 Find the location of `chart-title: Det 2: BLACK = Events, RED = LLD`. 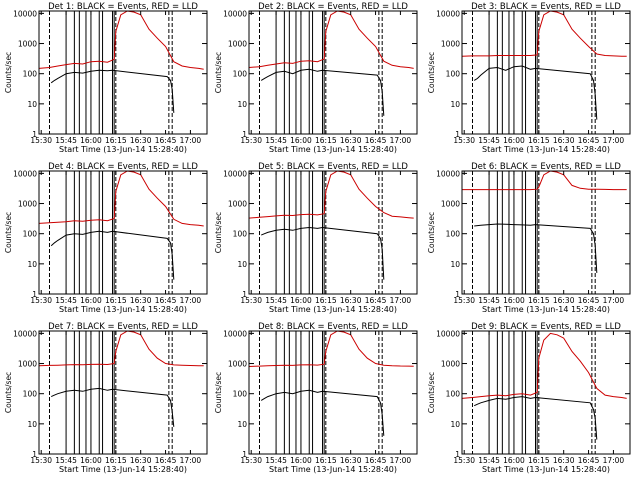

chart-title: Det 2: BLACK = Events, RED = LLD is located at coordinates (333, 7).